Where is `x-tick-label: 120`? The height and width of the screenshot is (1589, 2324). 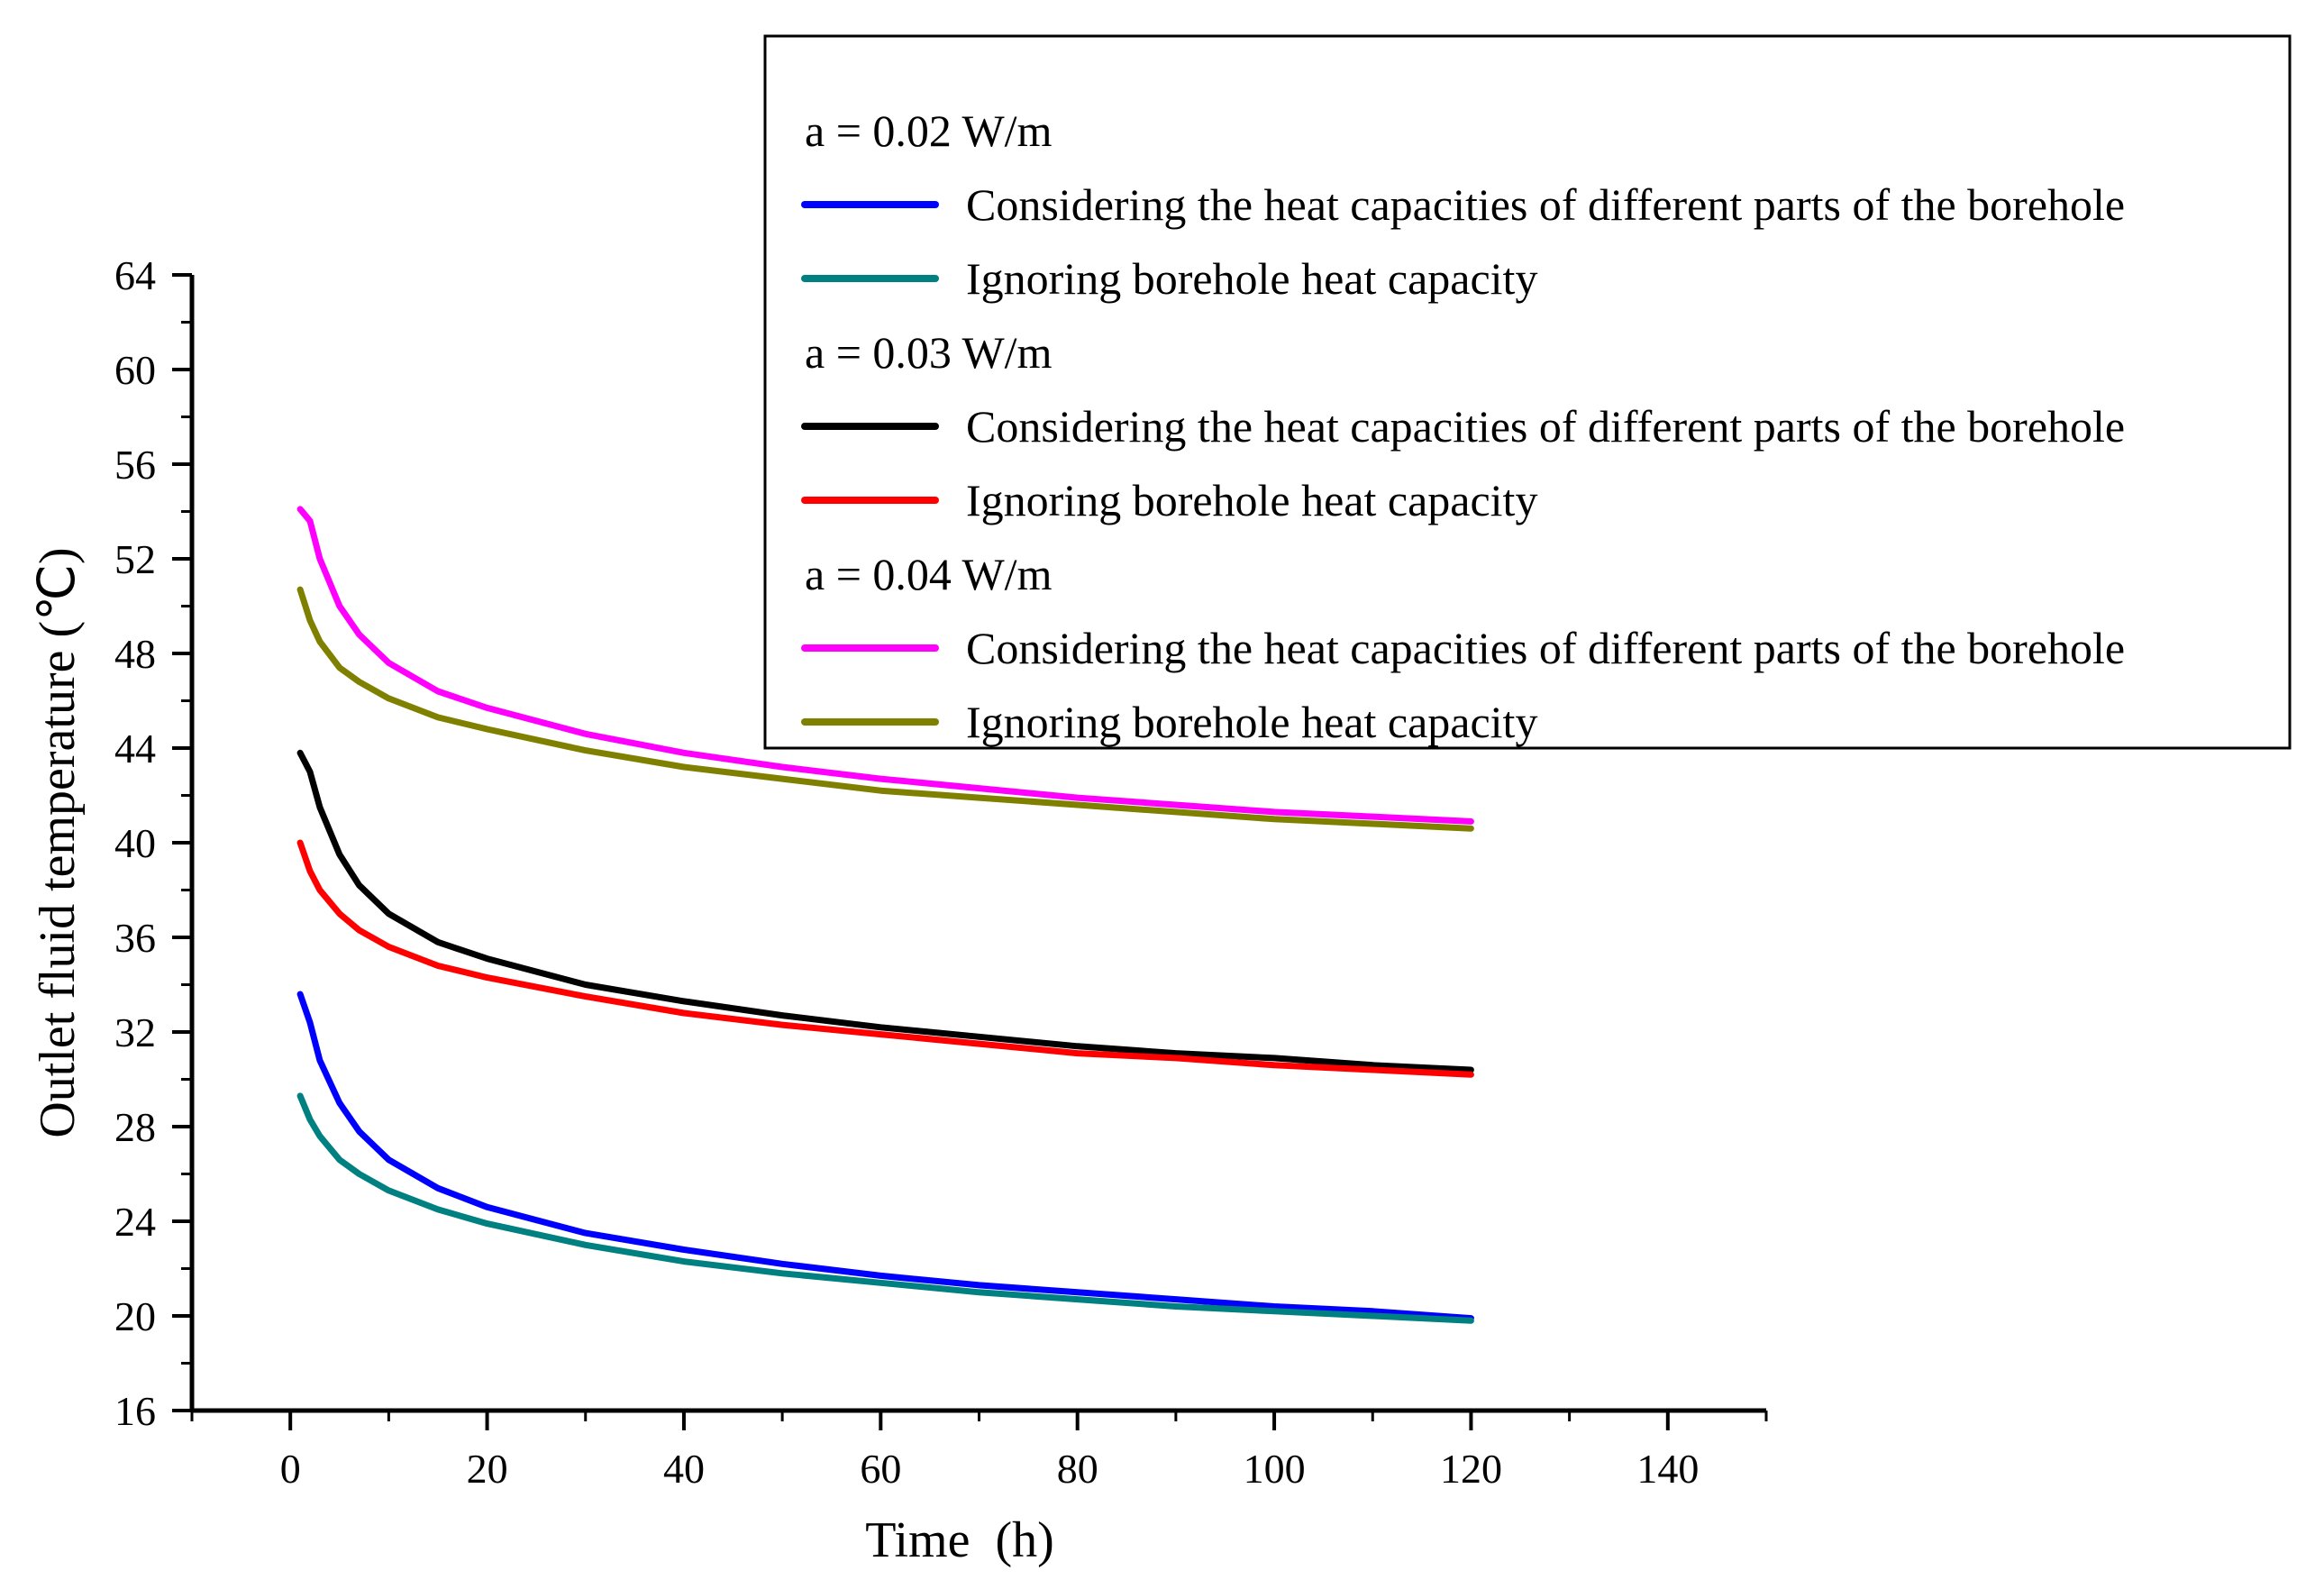 x-tick-label: 120 is located at coordinates (1471, 1469).